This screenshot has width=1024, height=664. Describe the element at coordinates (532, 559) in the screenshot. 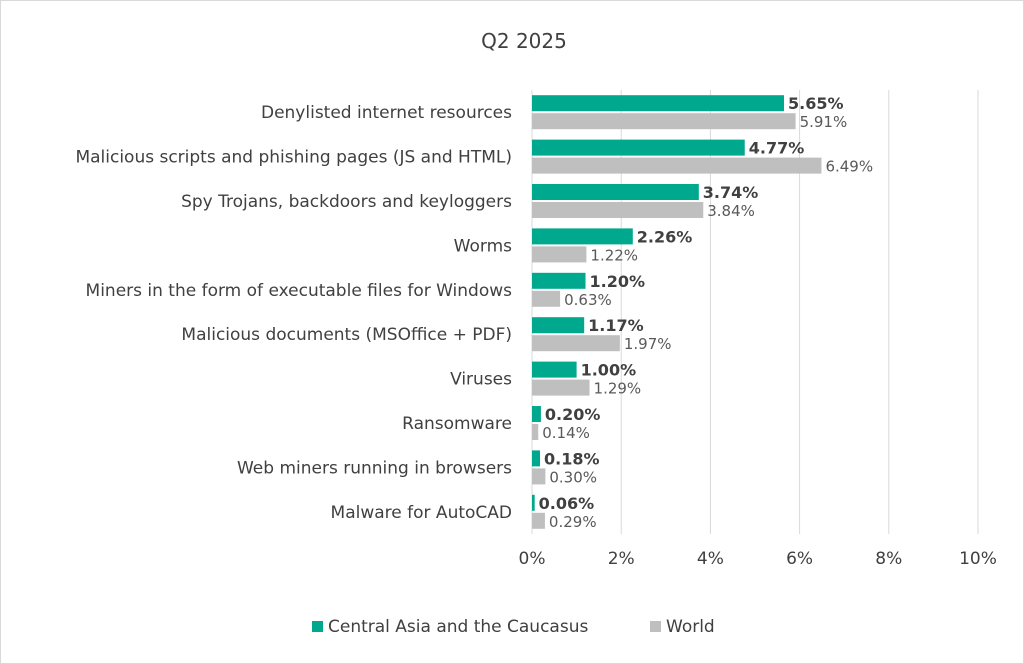

I see `x-tick-label: 0%` at that location.